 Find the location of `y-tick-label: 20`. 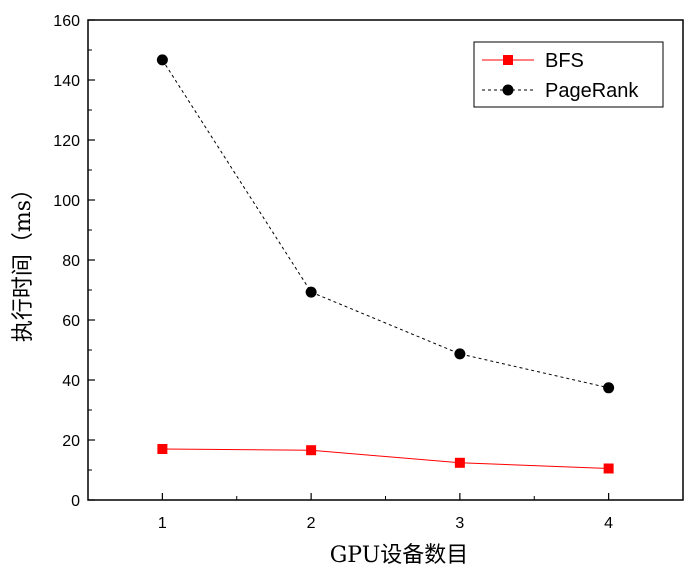

y-tick-label: 20 is located at coordinates (71, 441).